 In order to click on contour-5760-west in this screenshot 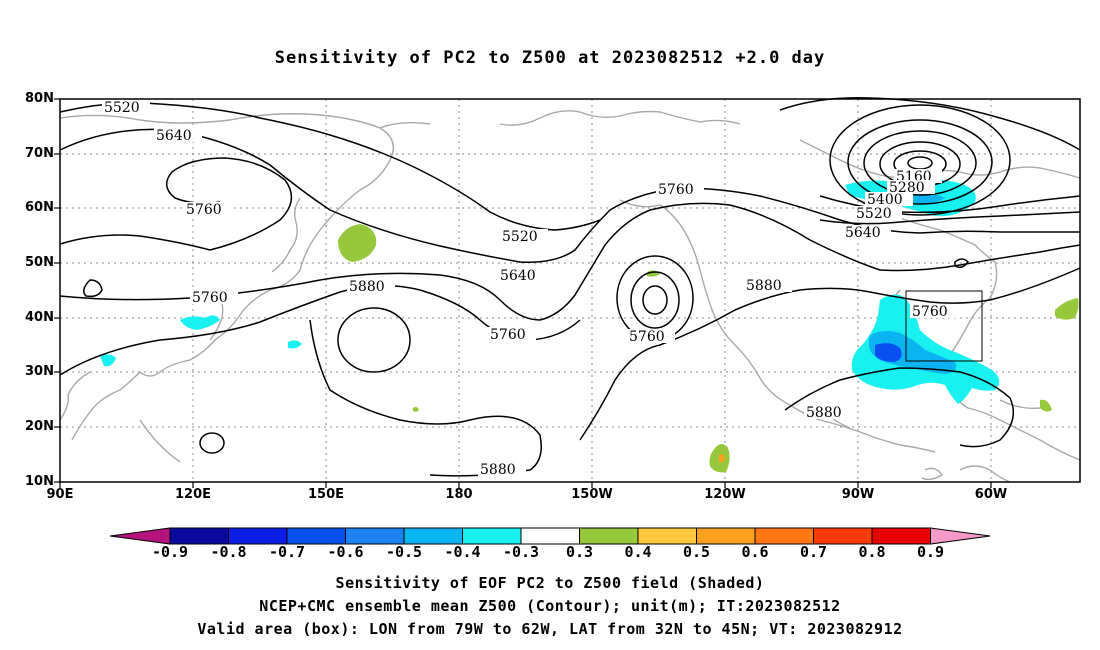, I will do `click(176, 204)`.